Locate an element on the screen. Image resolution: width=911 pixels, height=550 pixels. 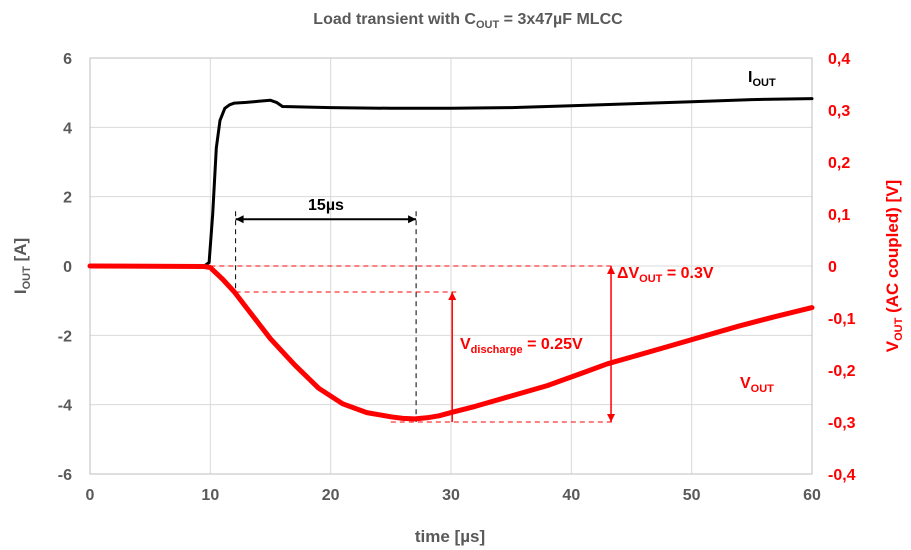
delay-arrow-head-left is located at coordinates (239, 219).